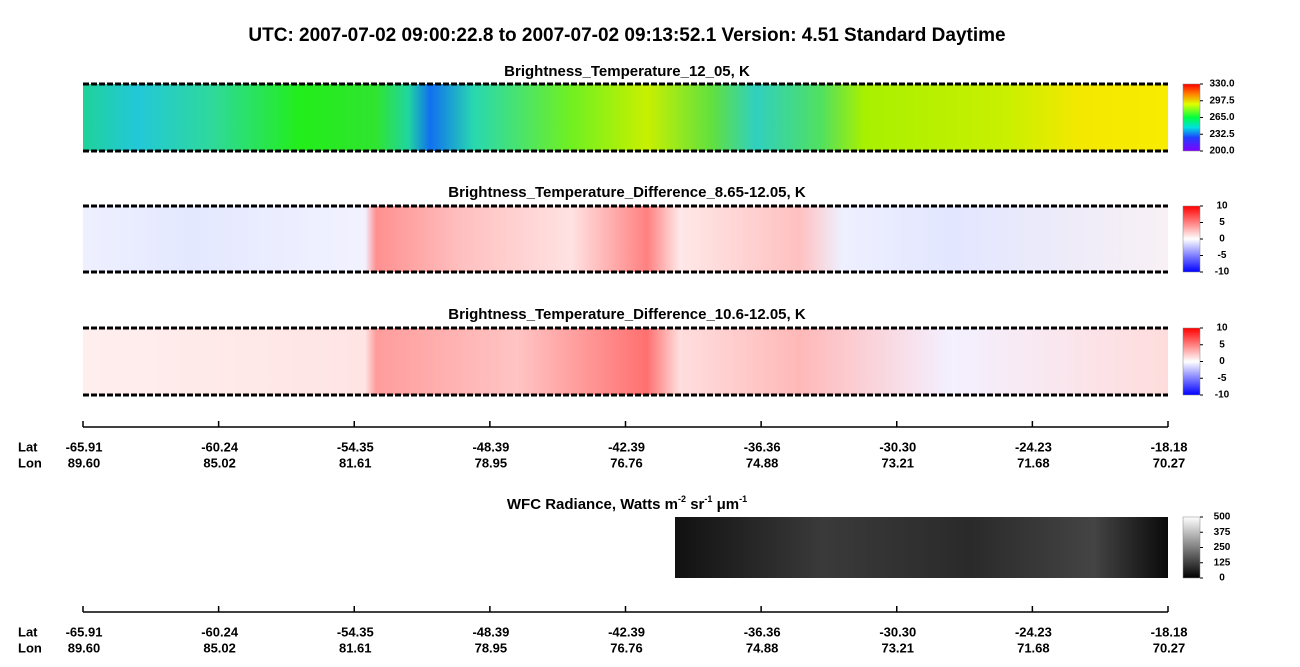  What do you see at coordinates (627, 71) in the screenshot?
I see `panel-title: Brightness_Temperature_12_05, K` at bounding box center [627, 71].